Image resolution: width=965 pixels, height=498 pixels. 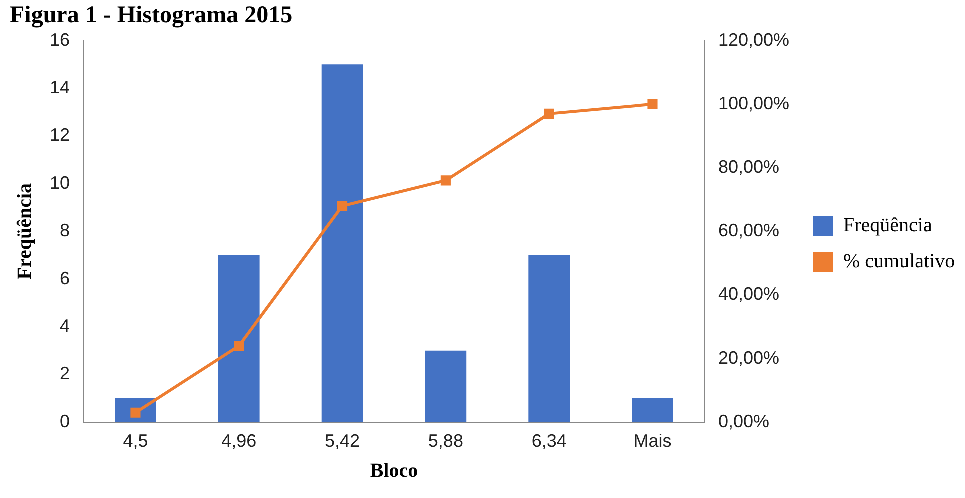 What do you see at coordinates (135, 441) in the screenshot?
I see `x-tick-label: 4,5` at bounding box center [135, 441].